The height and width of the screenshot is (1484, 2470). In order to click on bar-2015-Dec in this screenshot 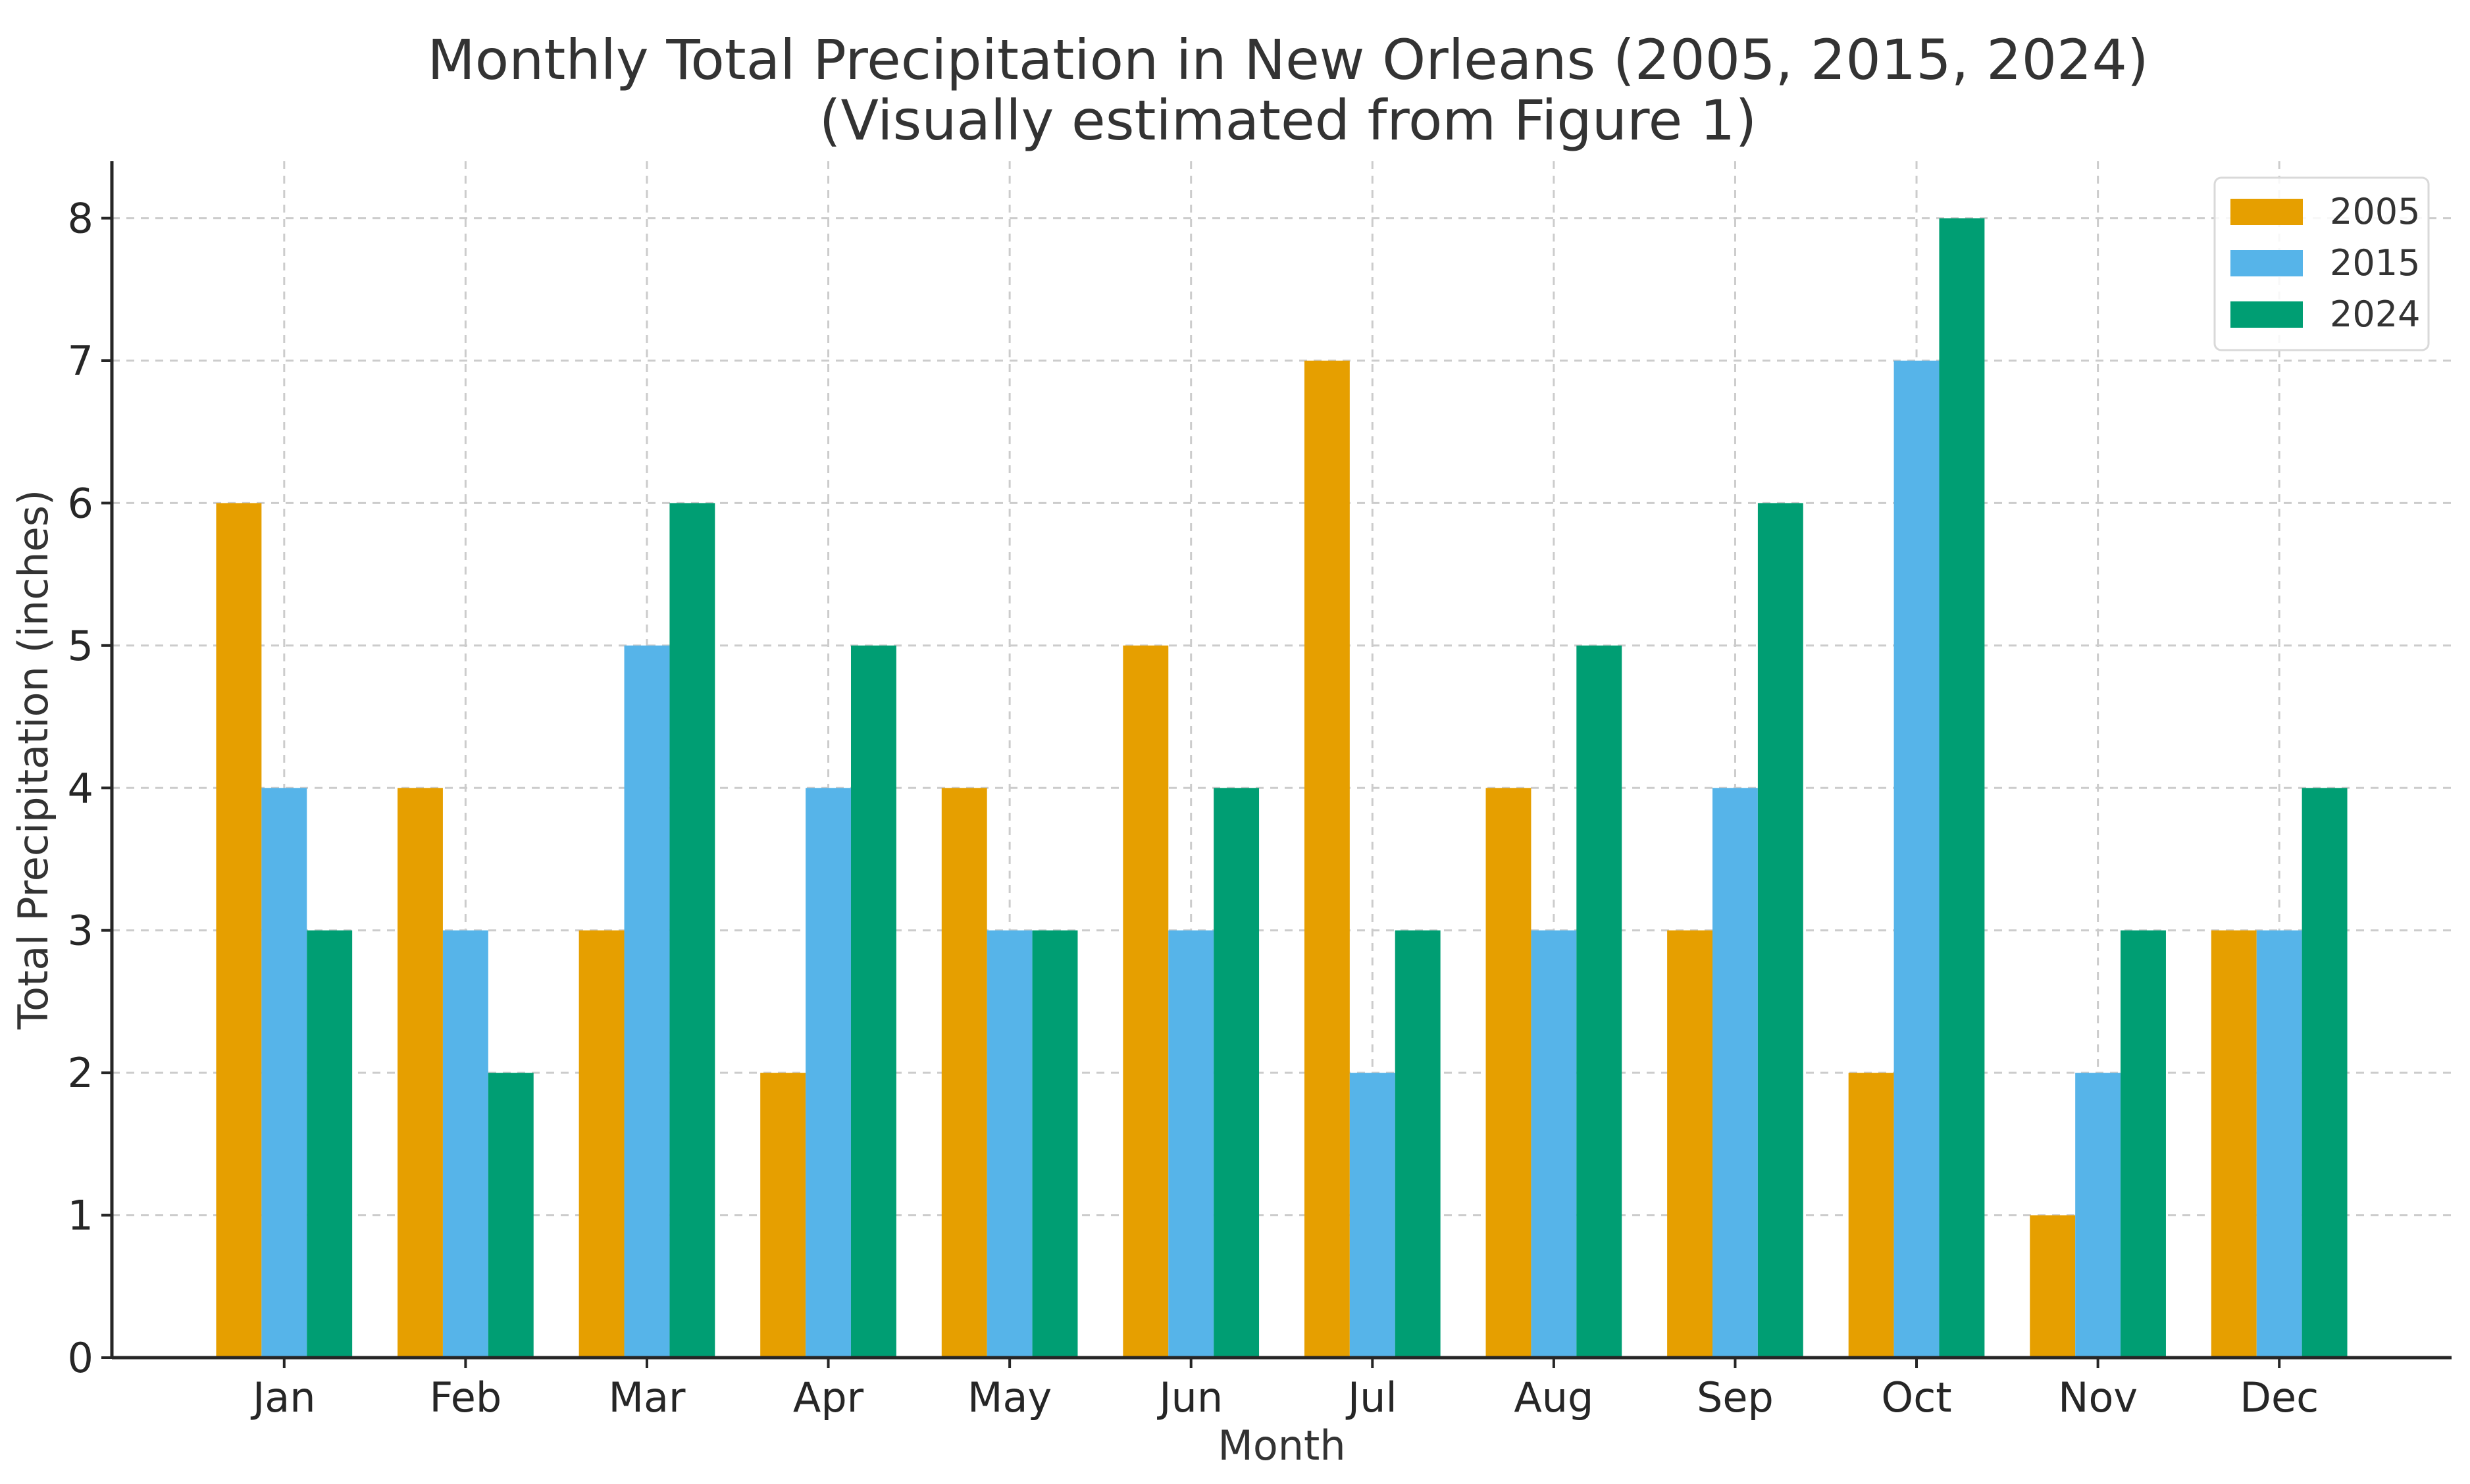, I will do `click(2279, 1144)`.